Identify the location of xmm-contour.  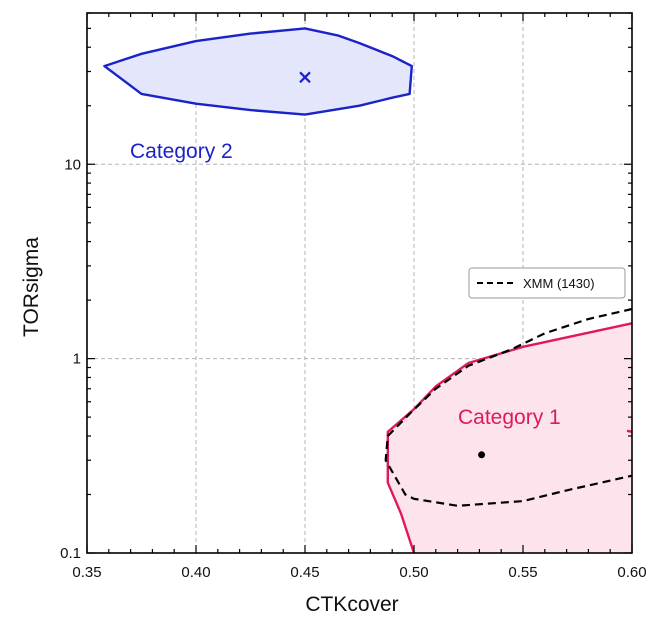
(508, 407).